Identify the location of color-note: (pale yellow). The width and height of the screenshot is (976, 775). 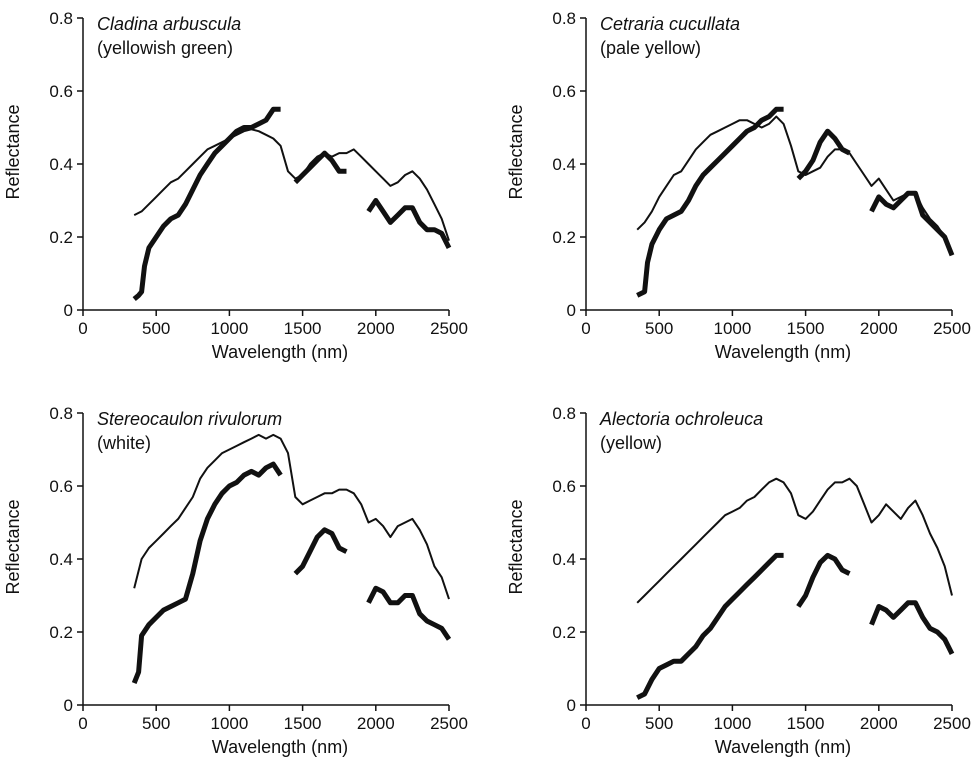
(650, 48).